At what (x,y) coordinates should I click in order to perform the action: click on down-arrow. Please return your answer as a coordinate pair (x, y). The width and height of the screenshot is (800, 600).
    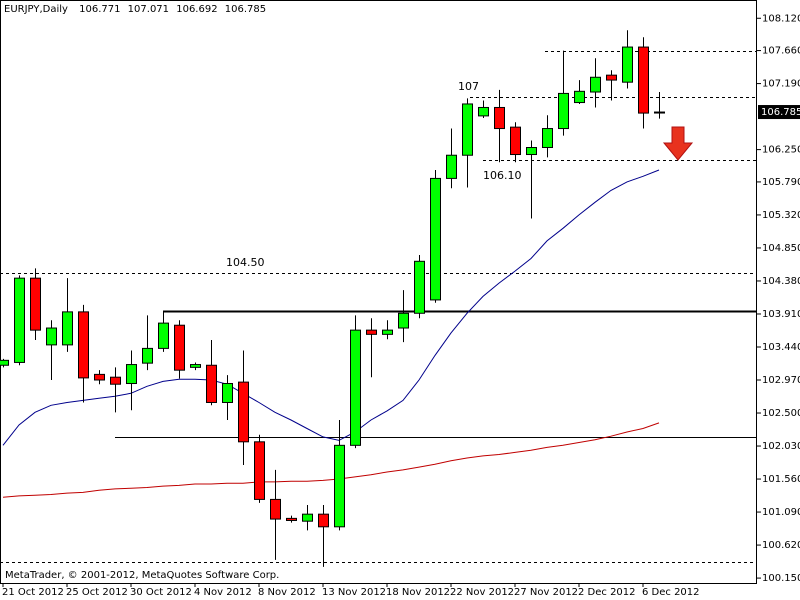
    Looking at the image, I should click on (678, 143).